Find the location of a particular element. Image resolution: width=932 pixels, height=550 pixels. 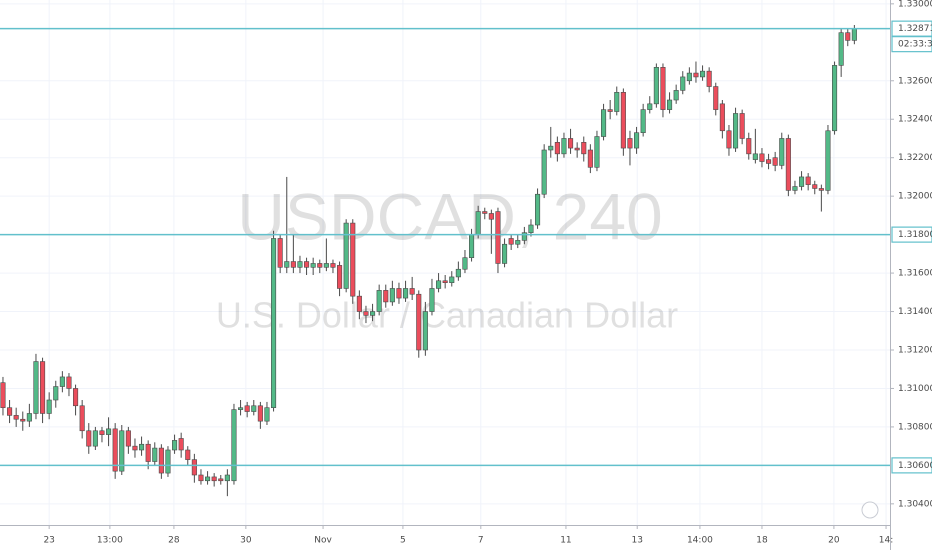

y-tick-label: 1.32600 is located at coordinates (915, 81).